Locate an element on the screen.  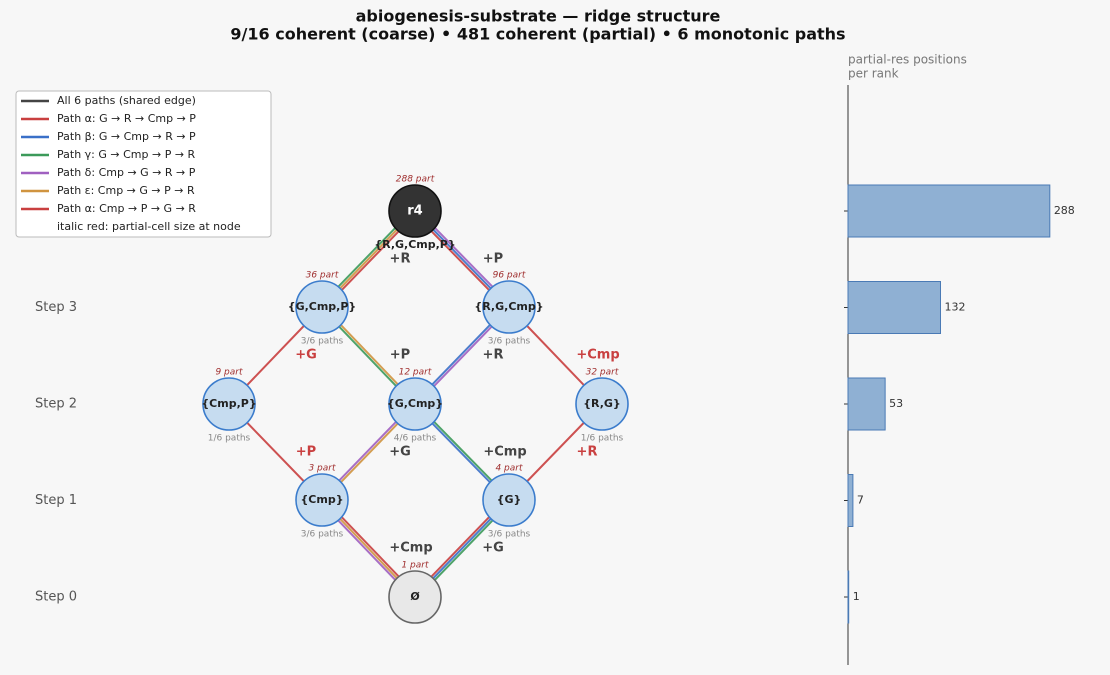
node-part: 12 part is located at coordinates (415, 373).